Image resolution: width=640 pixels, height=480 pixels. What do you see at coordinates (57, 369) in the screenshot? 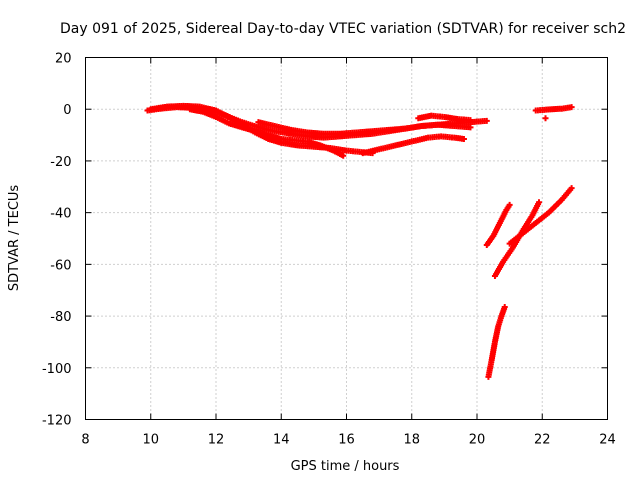
I see `y-tick-label: -100` at bounding box center [57, 369].